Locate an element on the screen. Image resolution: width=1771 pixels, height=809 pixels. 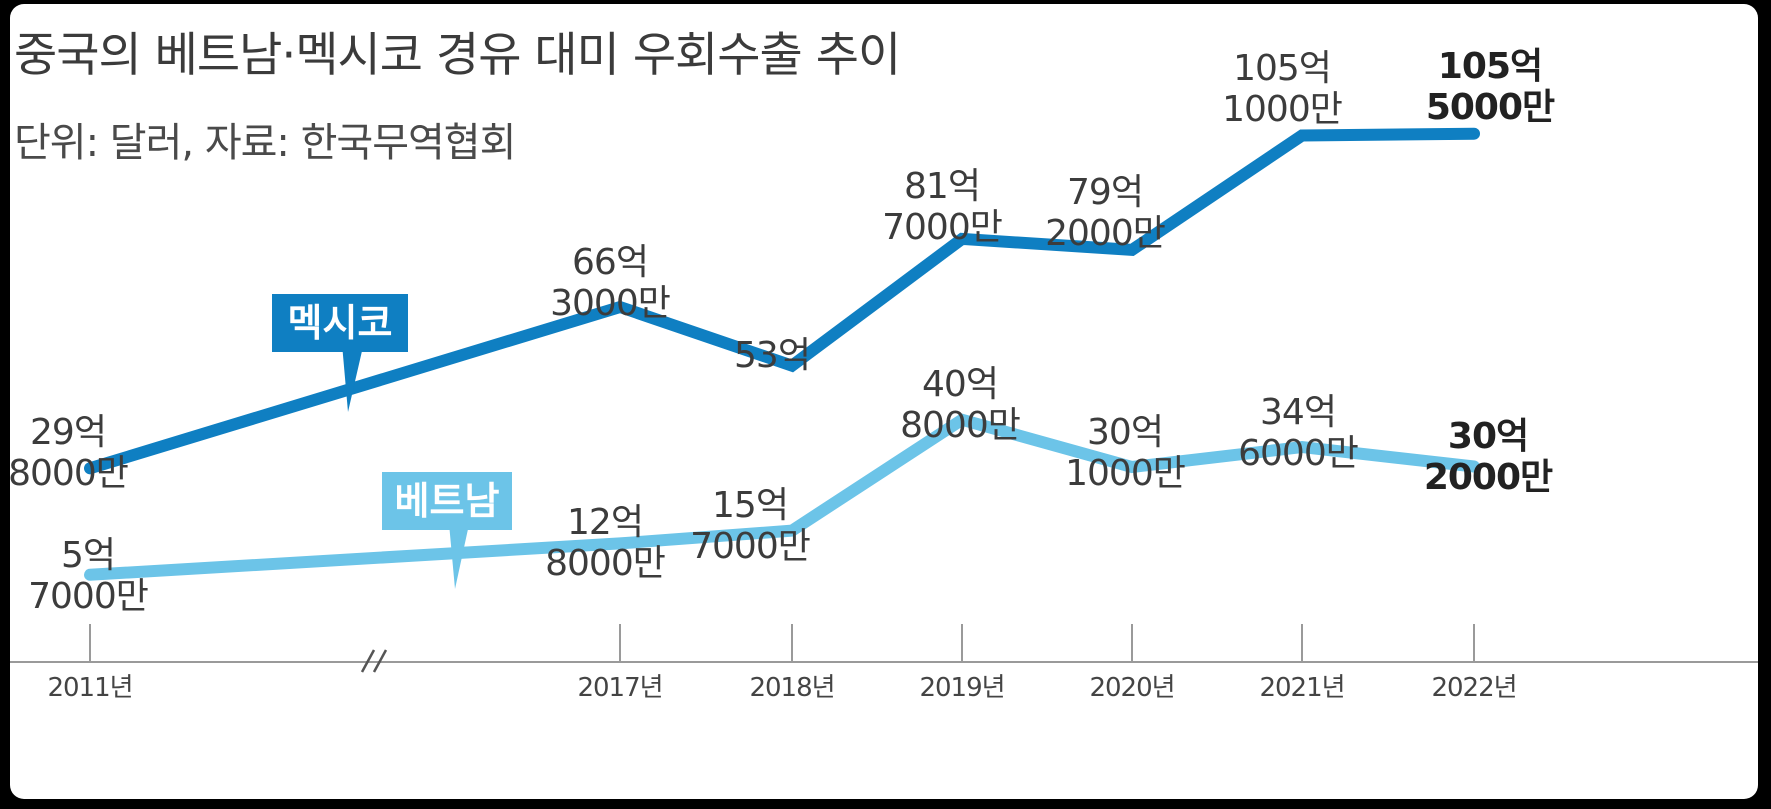
x-tick-label: 2020년 is located at coordinates (1131, 688).